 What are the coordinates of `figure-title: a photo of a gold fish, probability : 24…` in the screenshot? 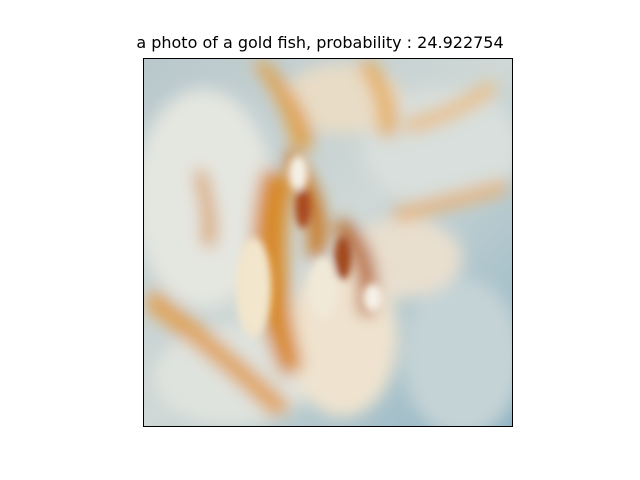 It's located at (320, 42).